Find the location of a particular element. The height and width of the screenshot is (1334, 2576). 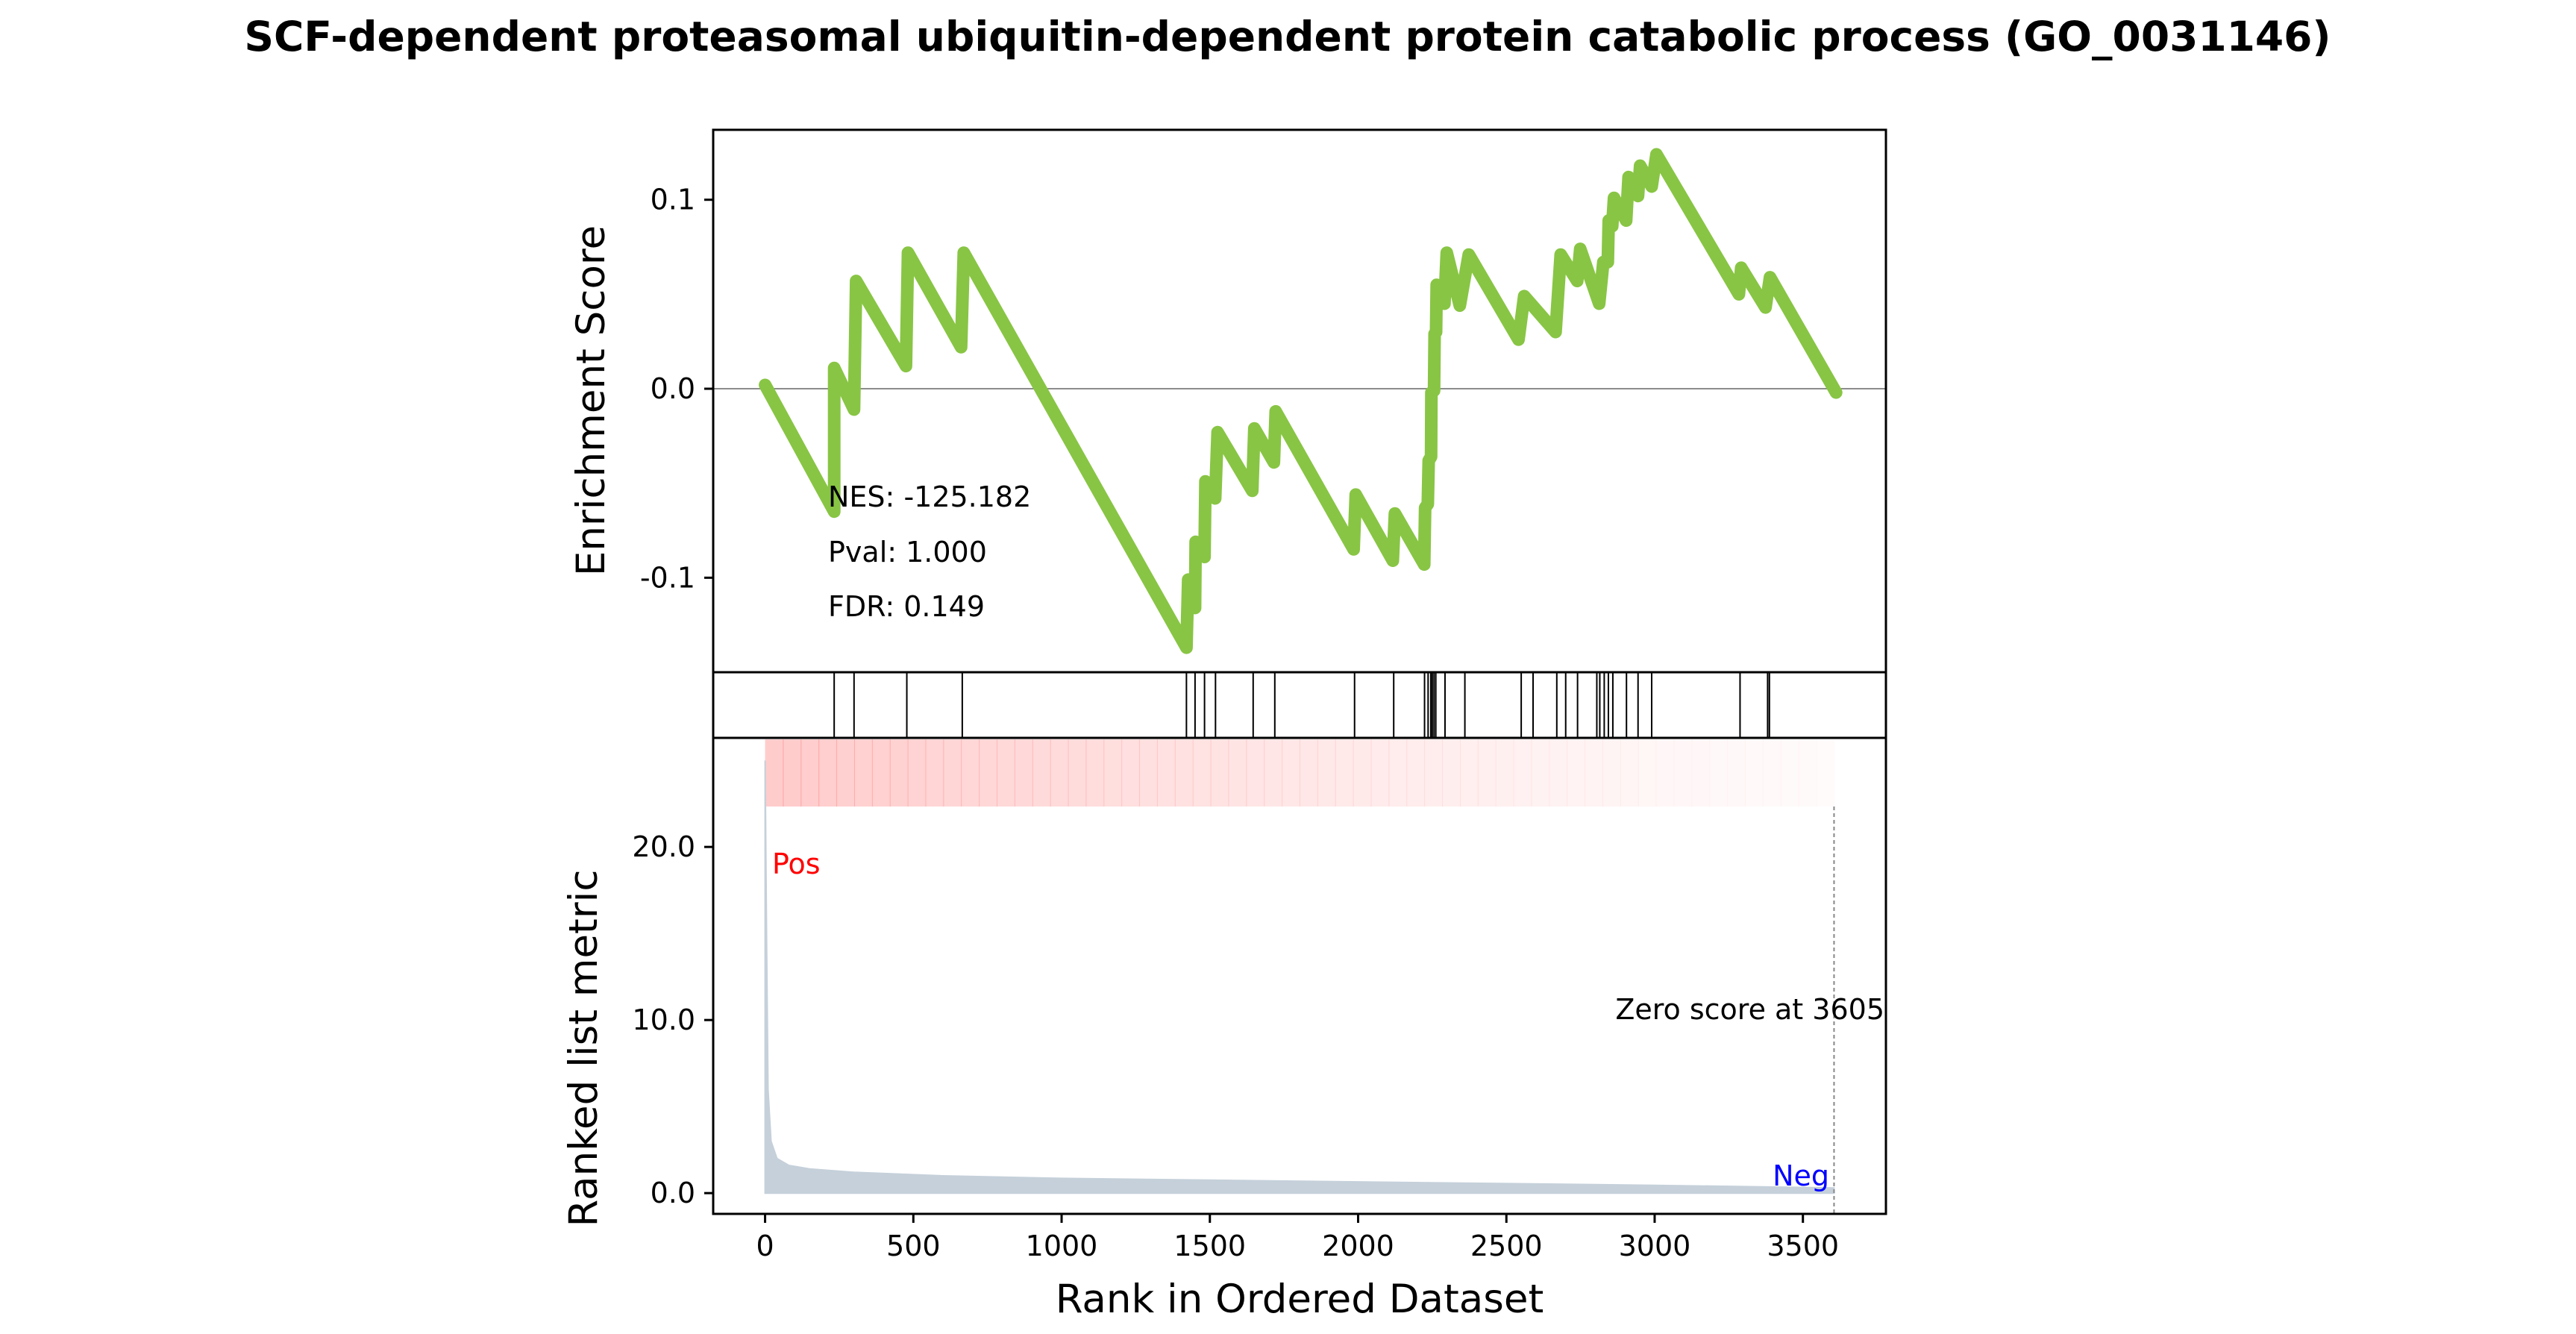

x-axis-ticks: 0 500 1000 1500 2000 2500 3000 3500 is located at coordinates (1297, 1238).